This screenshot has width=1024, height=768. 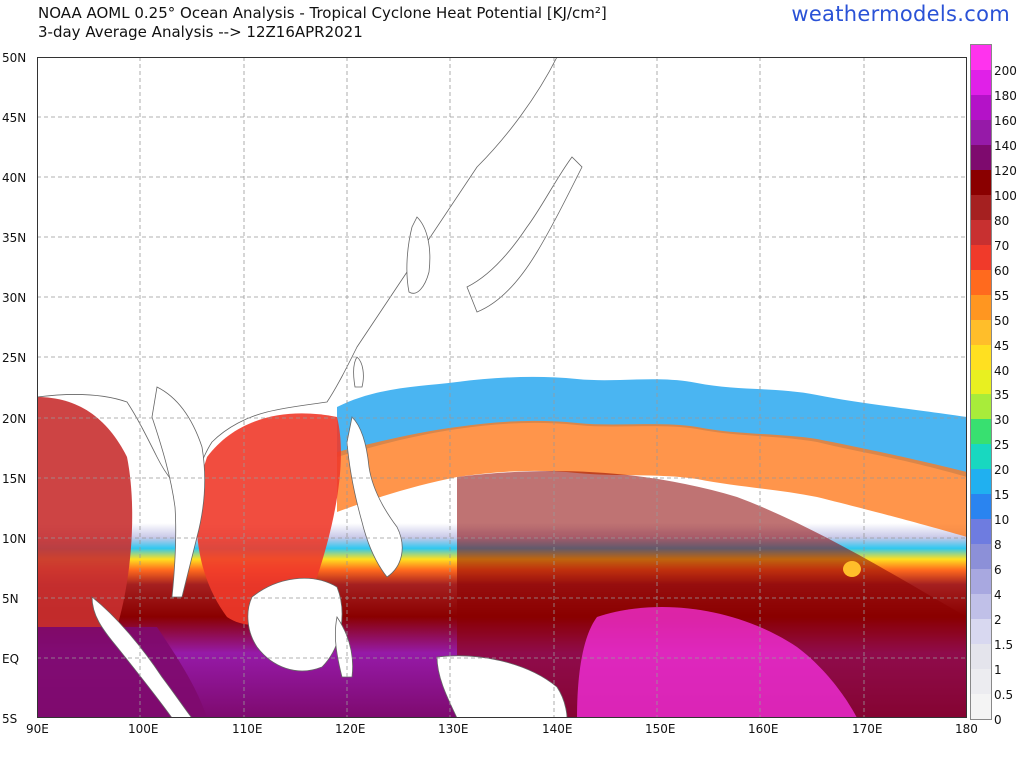 What do you see at coordinates (1005, 170) in the screenshot?
I see `colorbar-label: 120` at bounding box center [1005, 170].